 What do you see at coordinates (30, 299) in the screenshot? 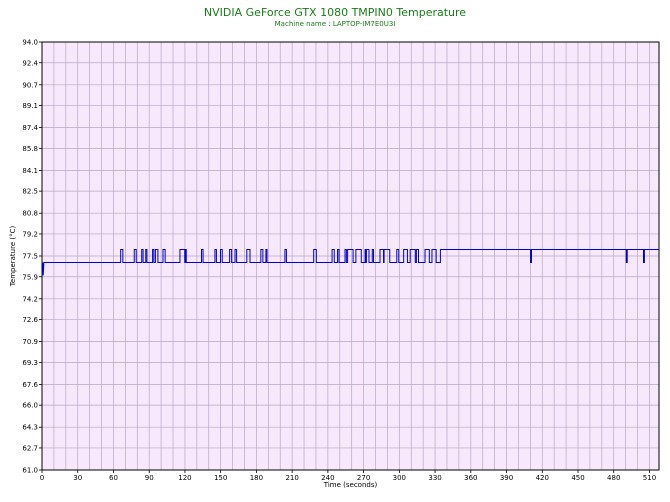
I see `y-tick-label: 74.2` at bounding box center [30, 299].